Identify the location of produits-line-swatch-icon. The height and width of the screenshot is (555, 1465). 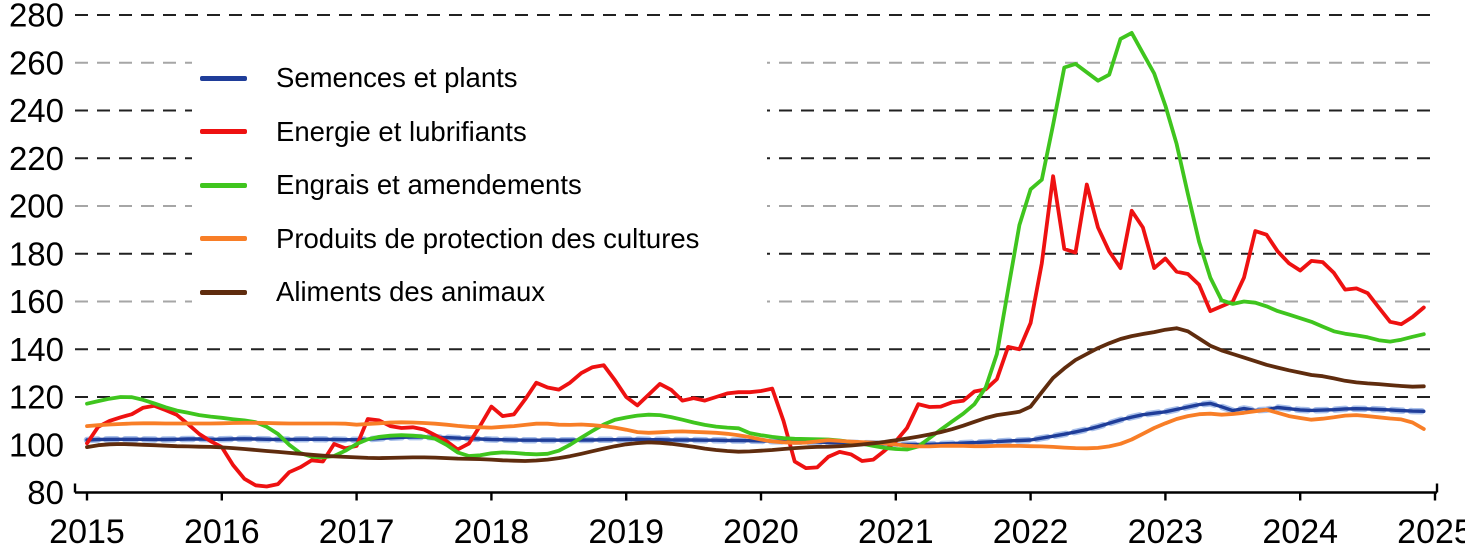
(223, 238).